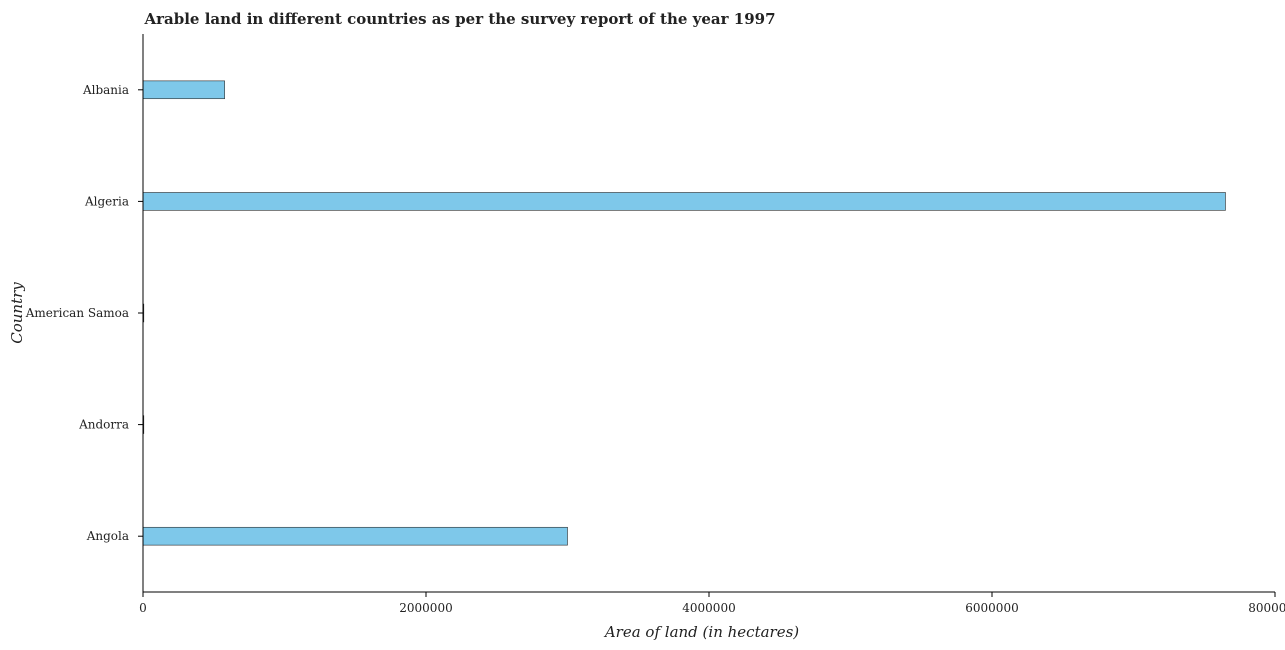  I want to click on y-tick-label: Algeria, so click(106, 201).